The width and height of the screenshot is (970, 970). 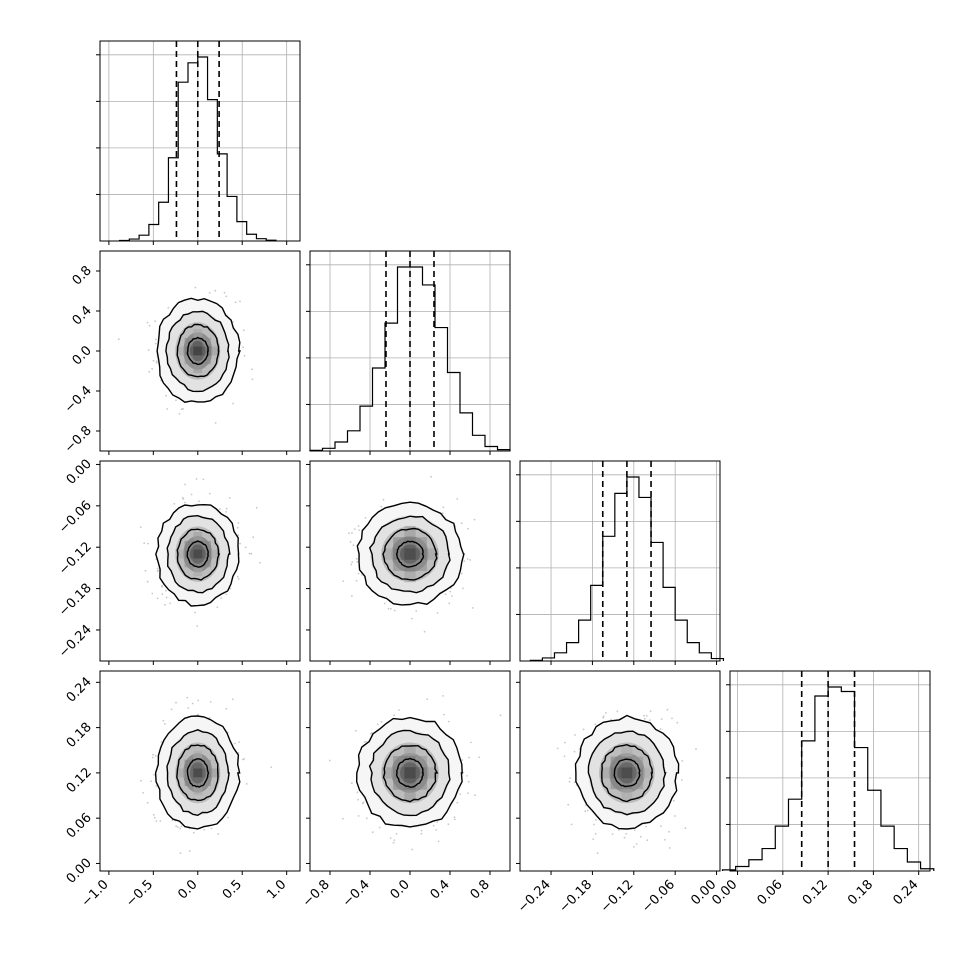 What do you see at coordinates (75, 641) in the screenshot?
I see `y-tick-label: −0.24` at bounding box center [75, 641].